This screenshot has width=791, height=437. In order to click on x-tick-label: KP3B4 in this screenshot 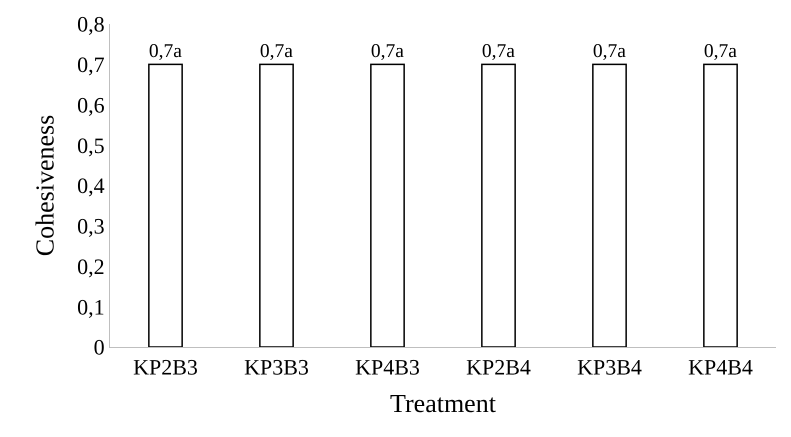, I will do `click(609, 367)`.